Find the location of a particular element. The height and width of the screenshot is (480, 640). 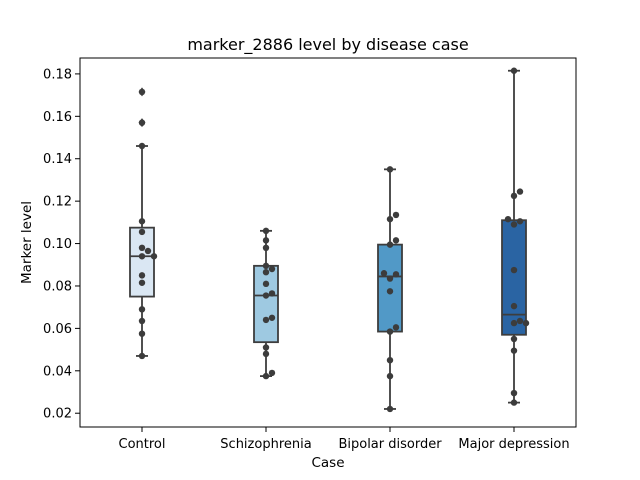

x-tick-label: Control is located at coordinates (142, 444).